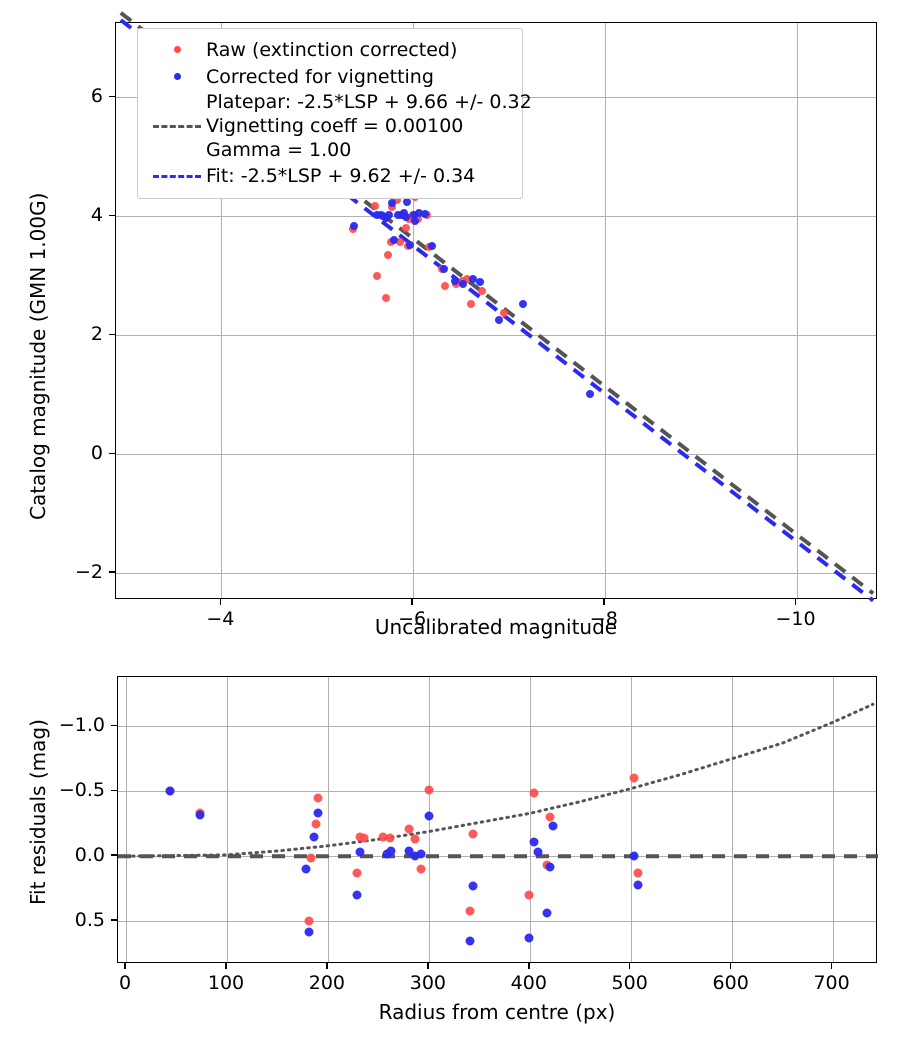 The height and width of the screenshot is (1050, 900). I want to click on bottom-xtick-label: 100, so click(226, 983).